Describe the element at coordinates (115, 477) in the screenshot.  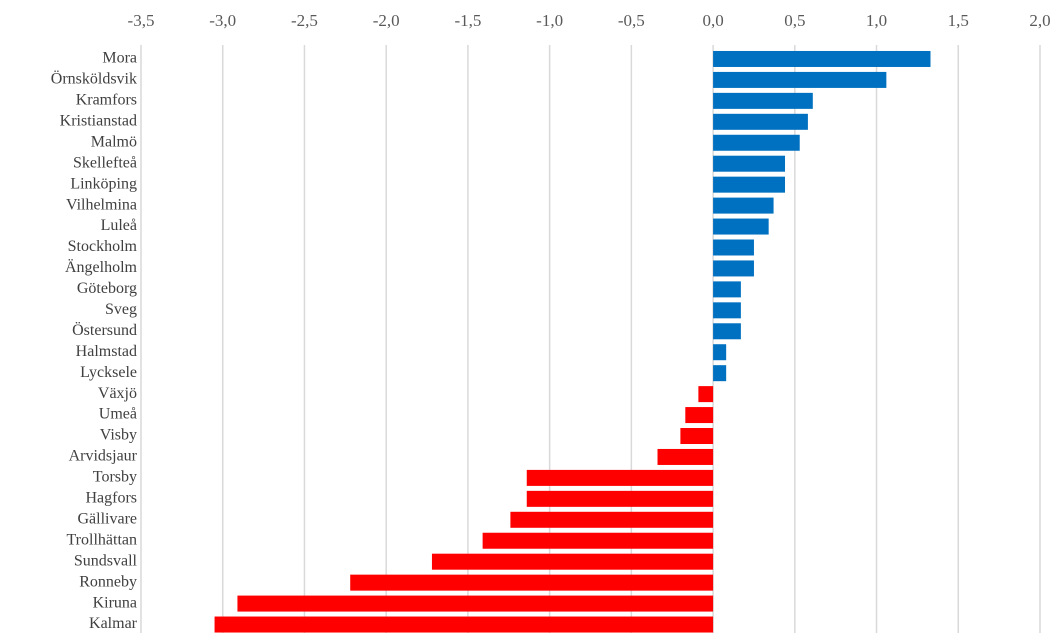
I see `y-tick-label: Torsby` at that location.